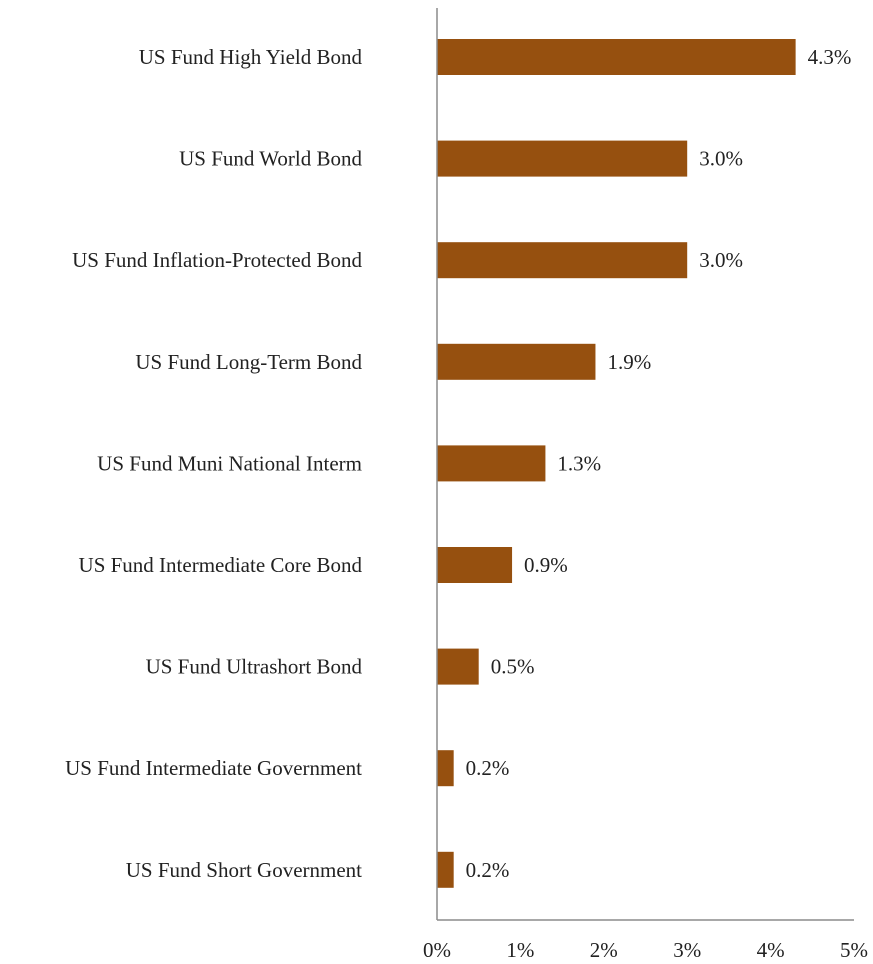 Image resolution: width=873 pixels, height=964 pixels. Describe the element at coordinates (546, 565) in the screenshot. I see `value-label-us-fund-intermediate-core-bond: 0.9%` at that location.